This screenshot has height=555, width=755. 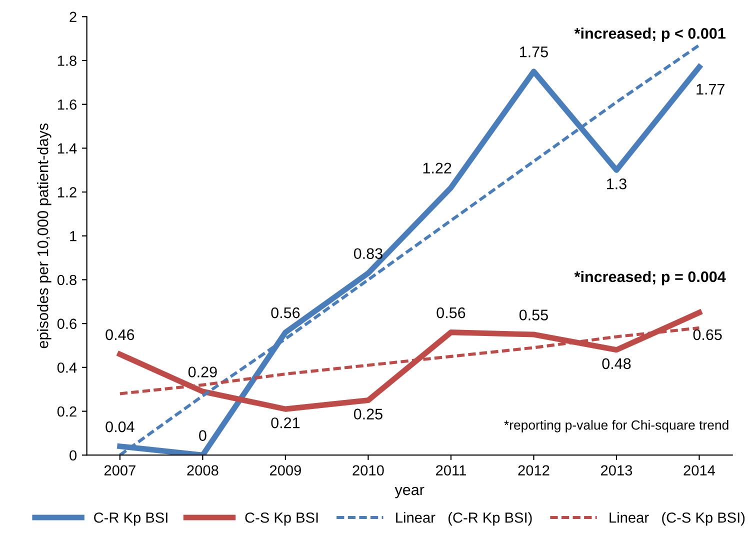 I want to click on data-label: 0, so click(x=202, y=435).